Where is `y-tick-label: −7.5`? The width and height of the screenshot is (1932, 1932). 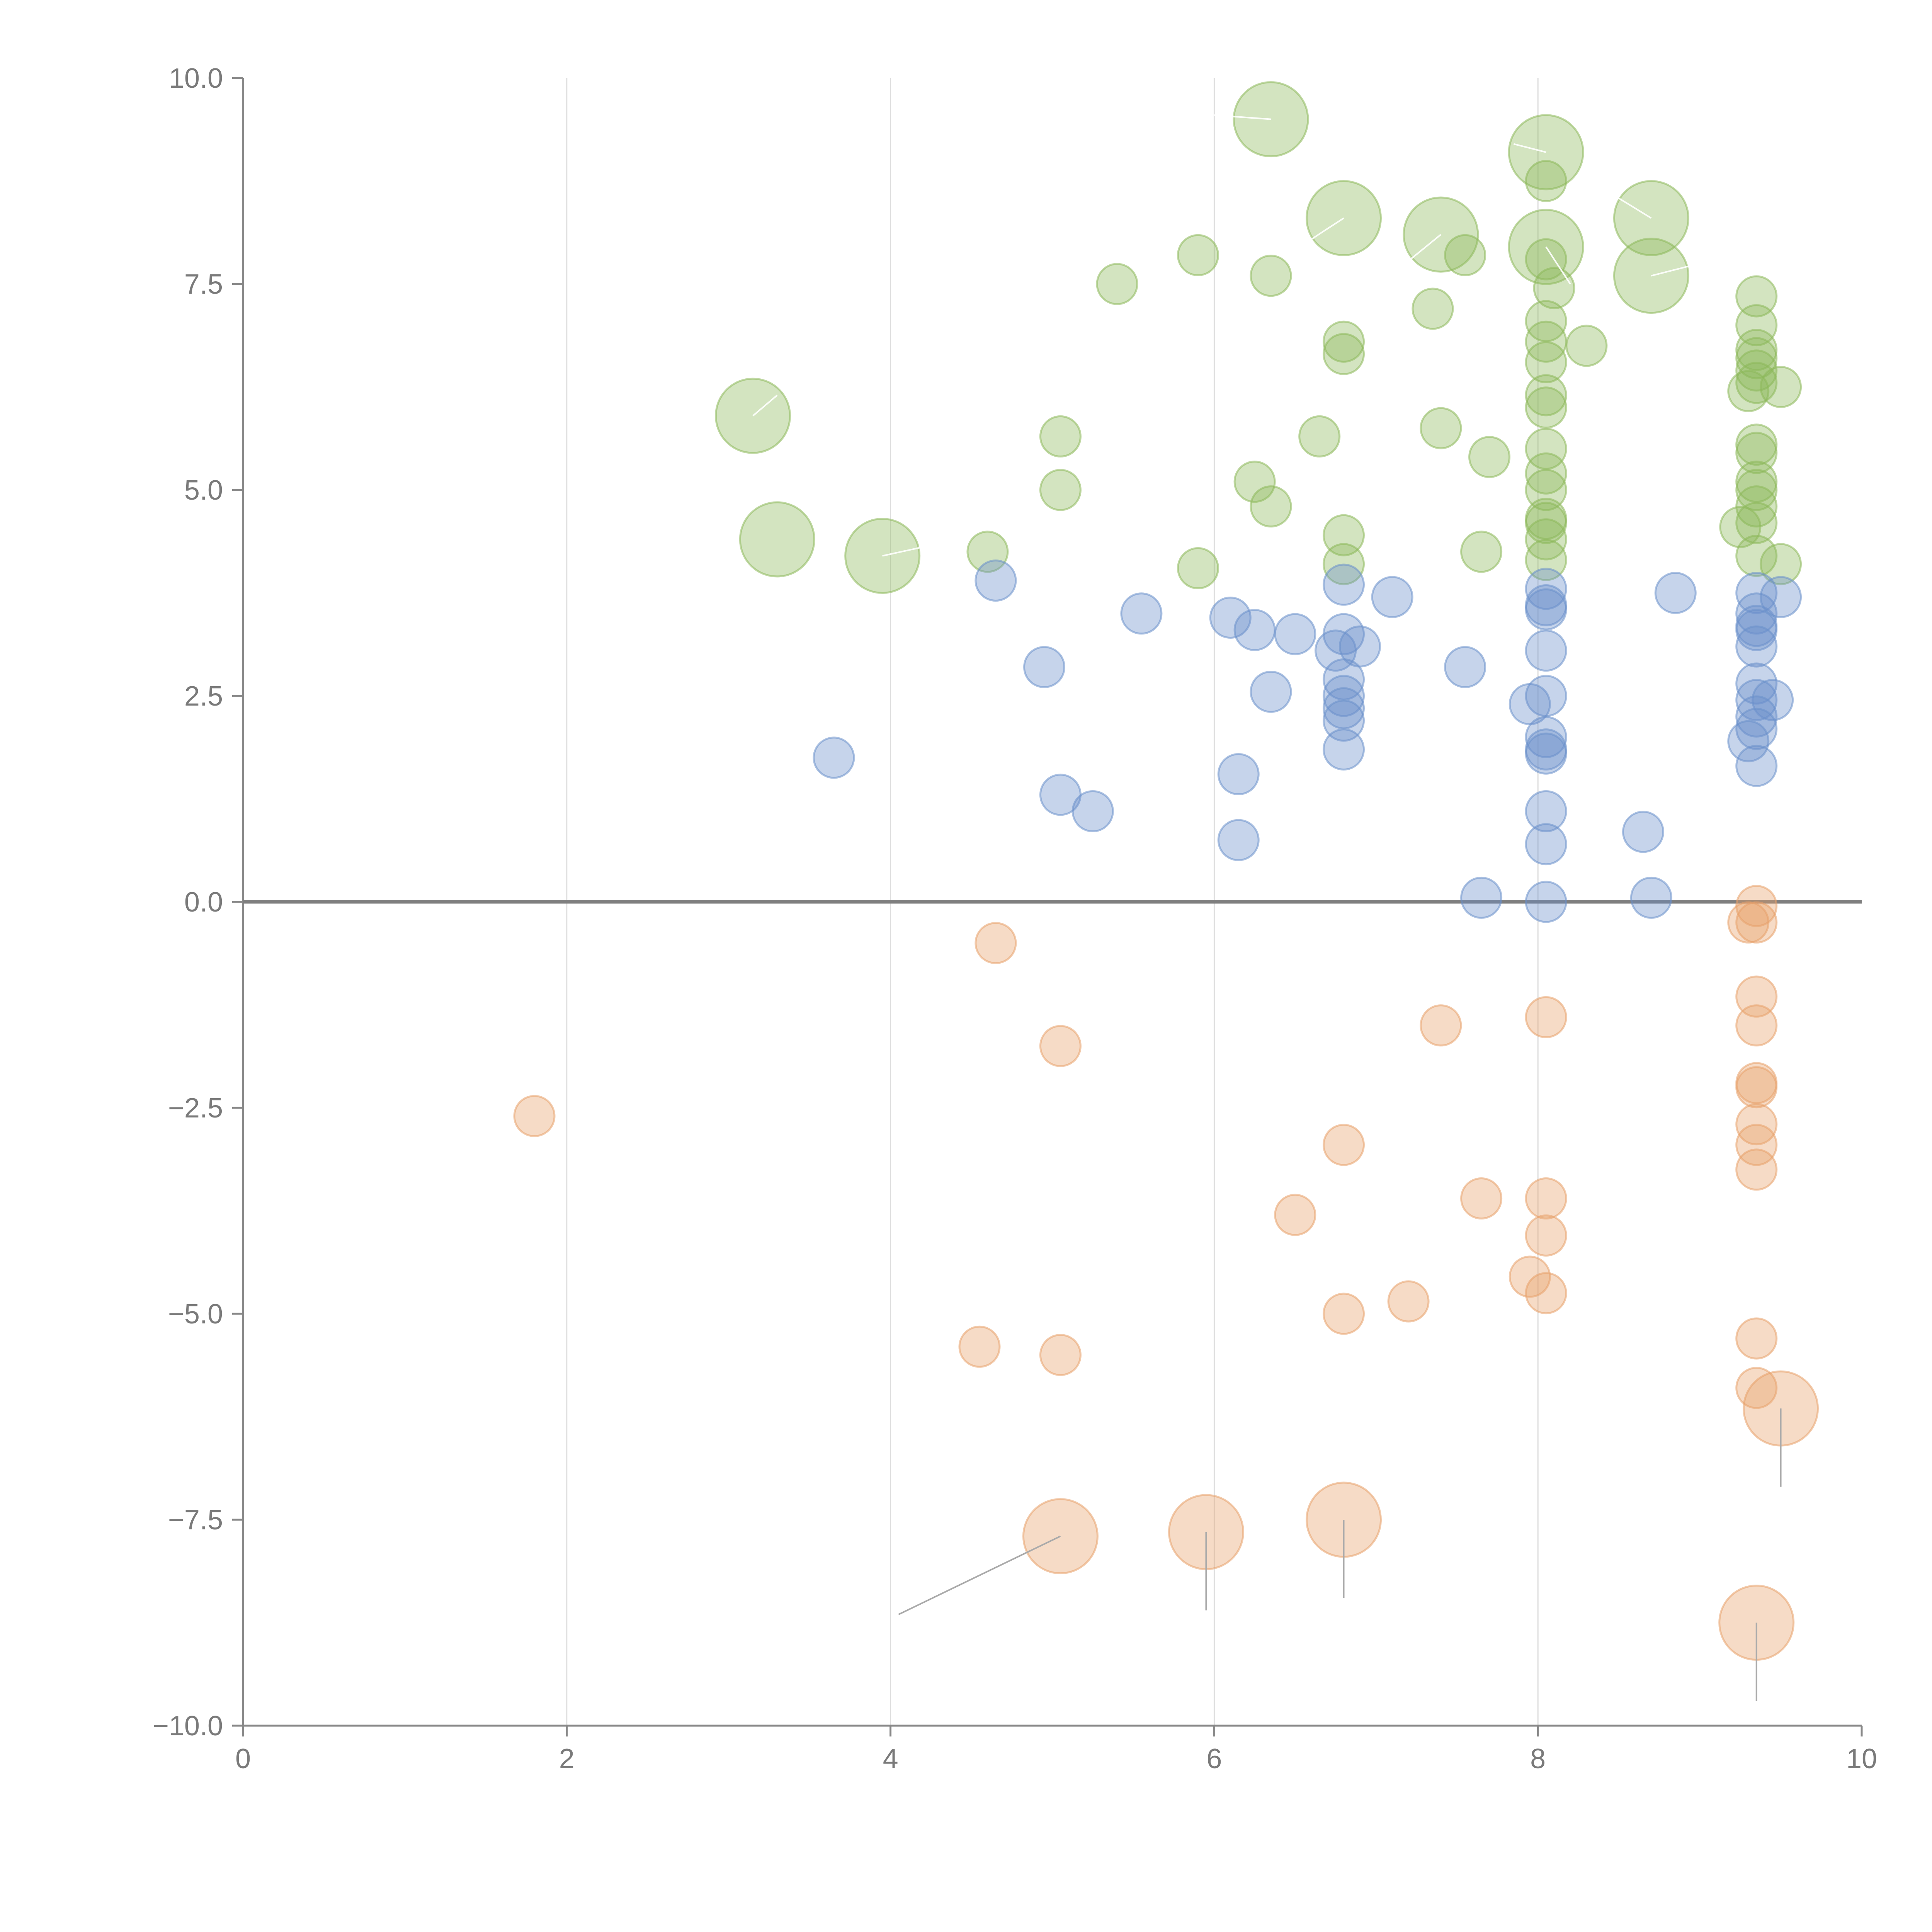 y-tick-label: −7.5 is located at coordinates (196, 1520).